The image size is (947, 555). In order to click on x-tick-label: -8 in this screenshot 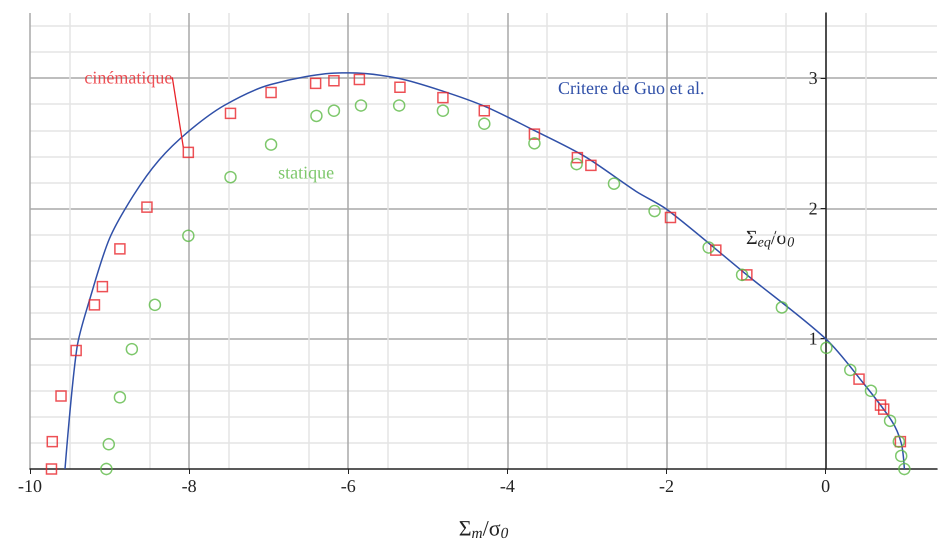, I will do `click(189, 486)`.